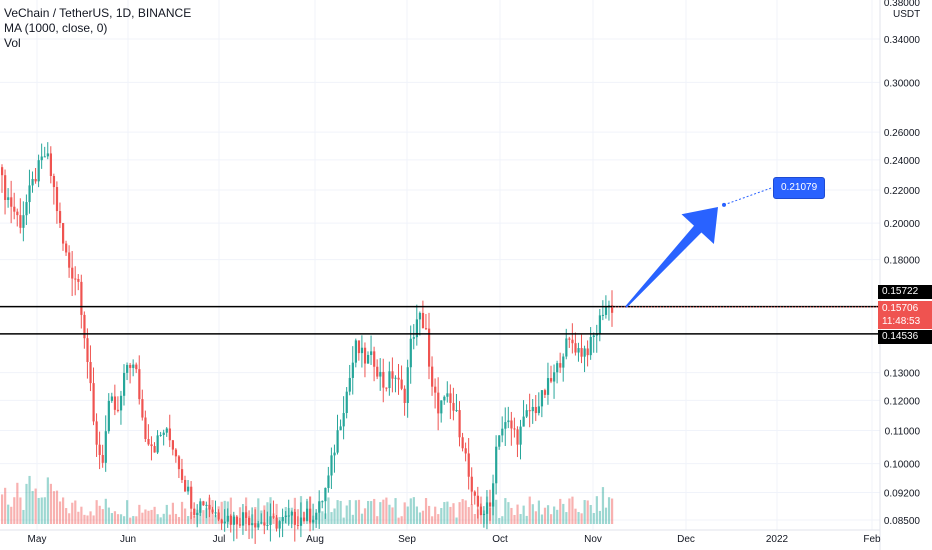 This screenshot has height=550, width=932. Describe the element at coordinates (799, 188) in the screenshot. I see `target-callout: 0.21079` at that location.